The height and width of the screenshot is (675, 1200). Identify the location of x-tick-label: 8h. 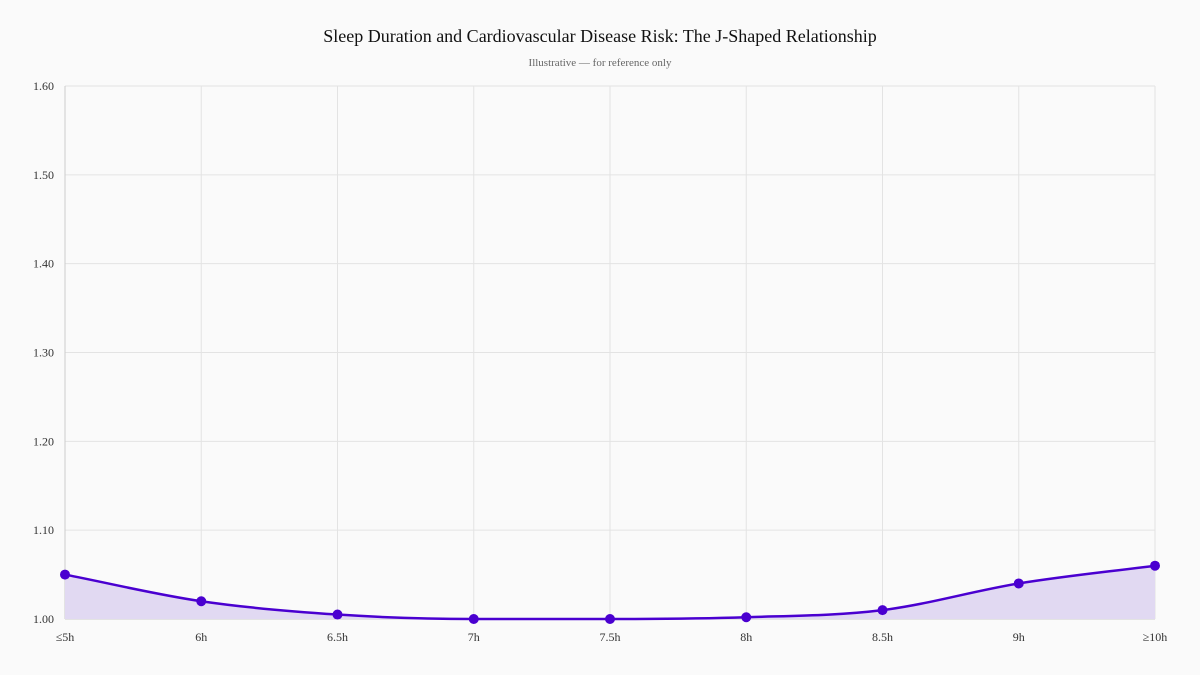
(746, 637).